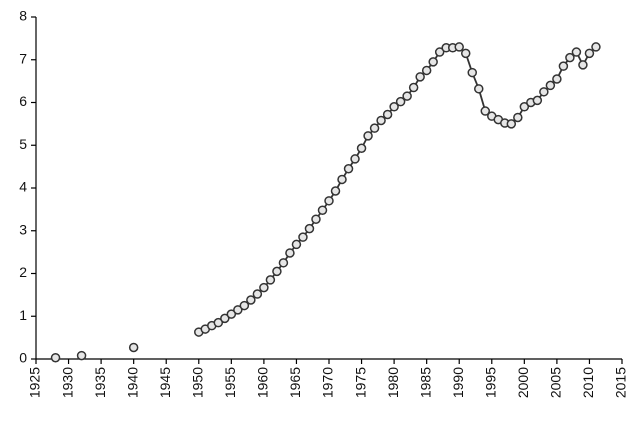 The width and height of the screenshot is (628, 424). Describe the element at coordinates (67, 382) in the screenshot. I see `x-tick-label: 1930` at that location.